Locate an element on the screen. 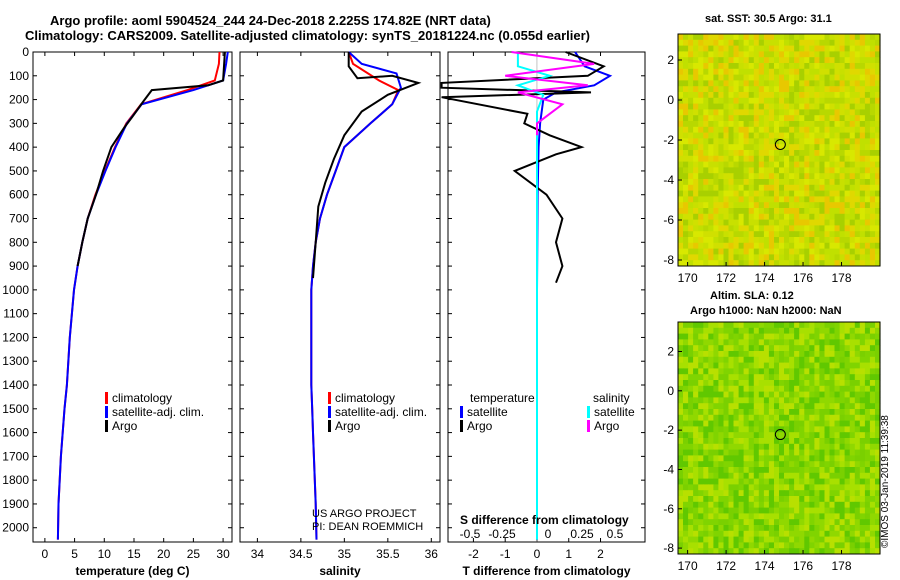 Image resolution: width=900 pixels, height=580 pixels. sla-map-title-line2: Argo h1000: NaN h2000: NaN is located at coordinates (766, 311).